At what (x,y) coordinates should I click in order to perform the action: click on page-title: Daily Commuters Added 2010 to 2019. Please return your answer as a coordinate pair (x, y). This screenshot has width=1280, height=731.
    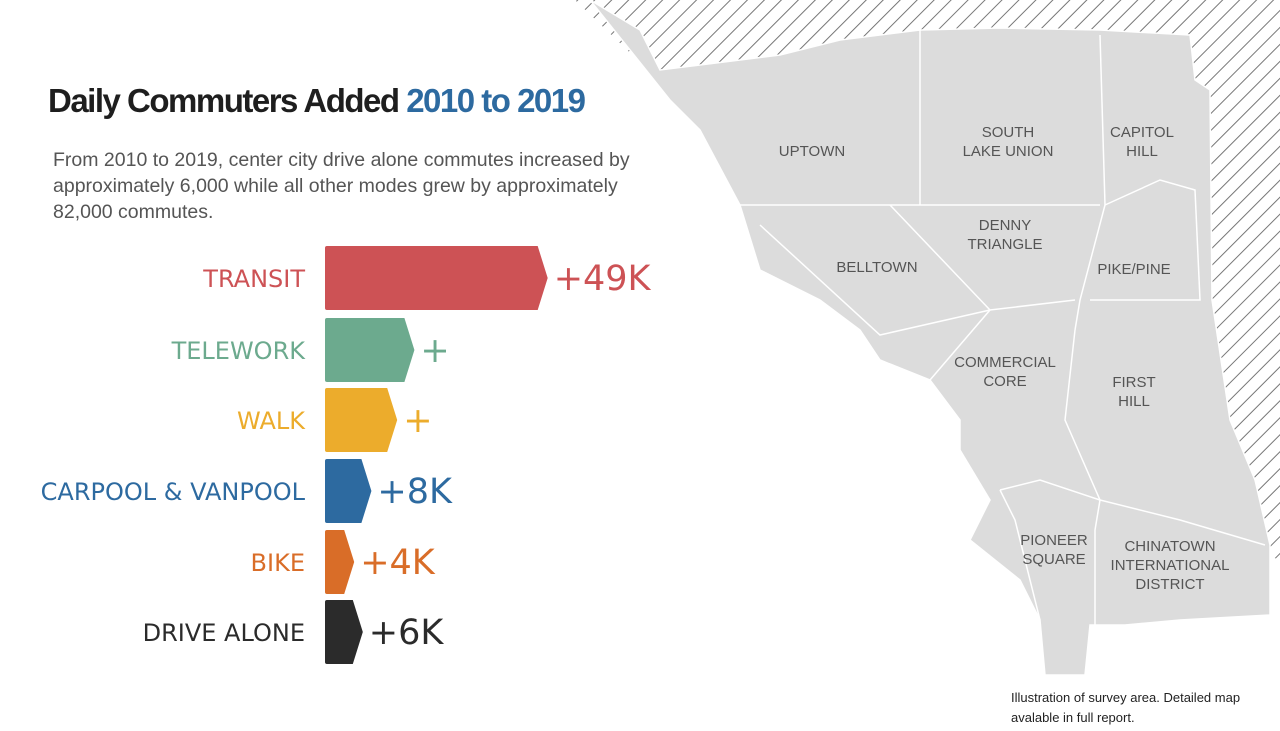
    Looking at the image, I should click on (317, 101).